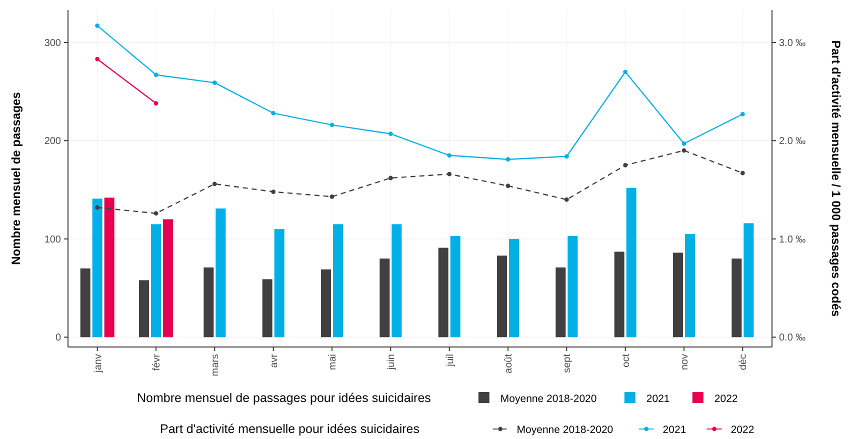  What do you see at coordinates (284, 398) in the screenshot?
I see `legend-title: Nombre mensuel de passages pour idées suicidaires` at bounding box center [284, 398].